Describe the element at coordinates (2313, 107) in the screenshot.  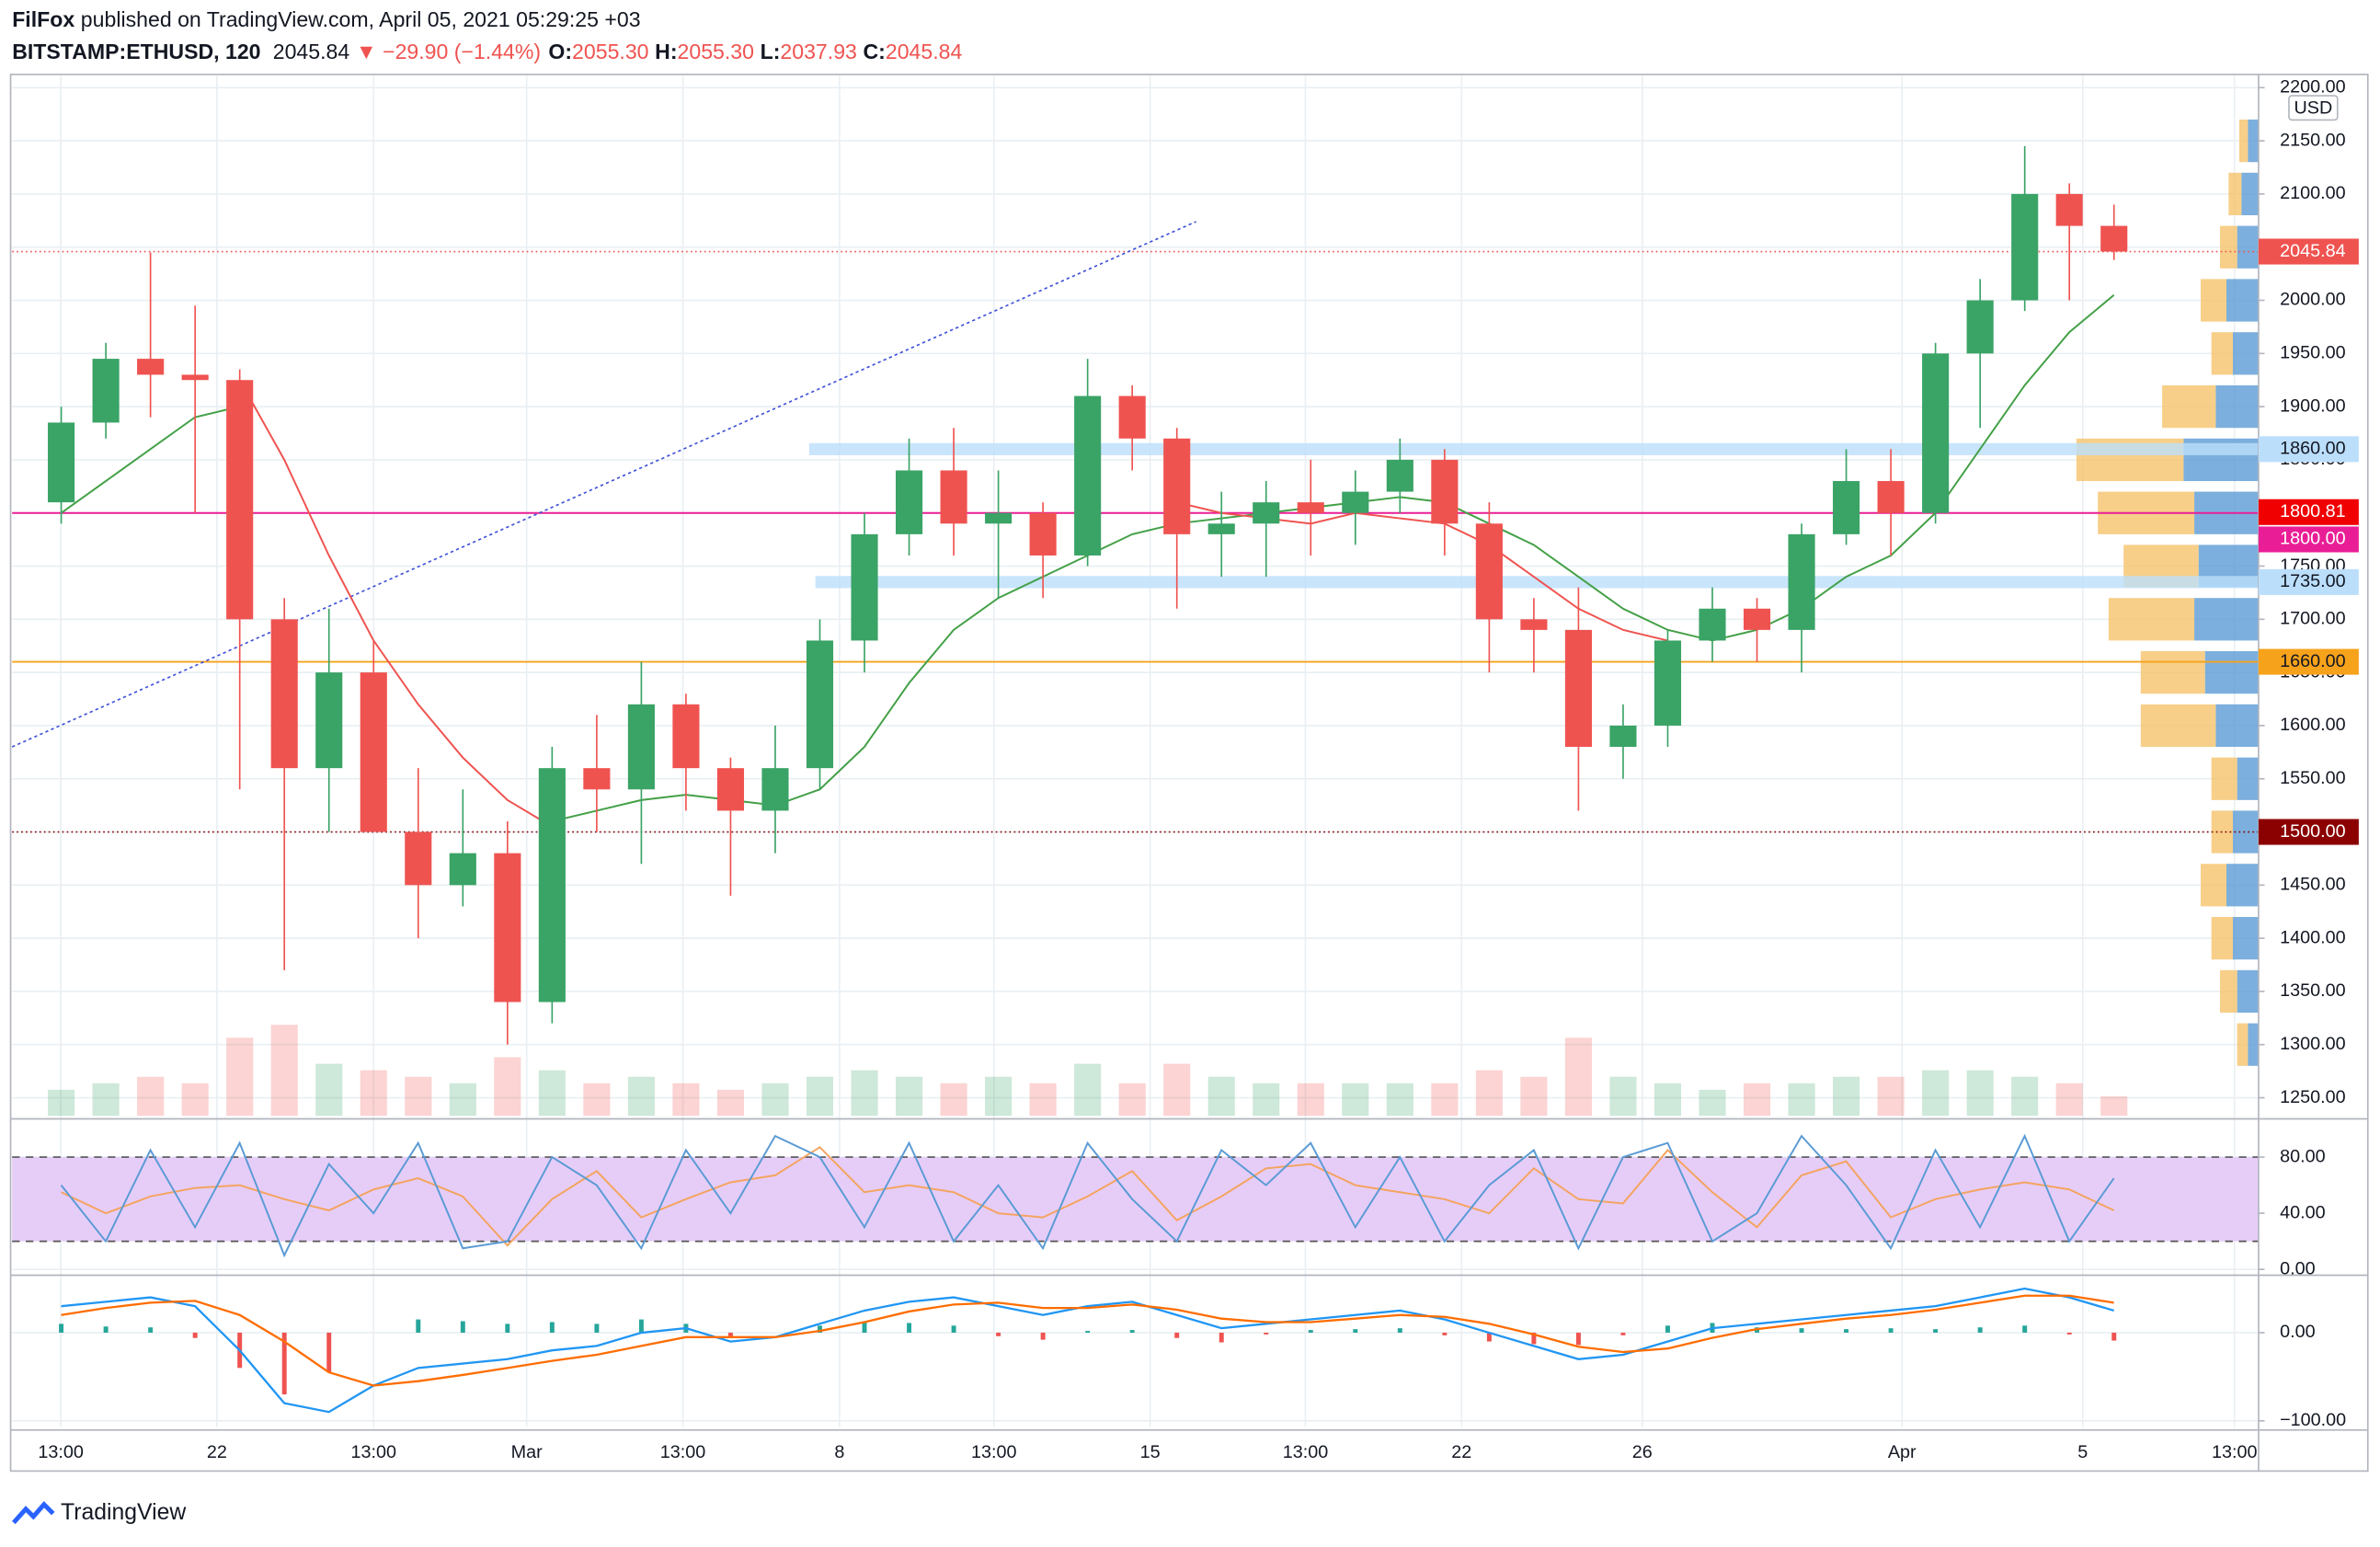
I see `currency: USD` at that location.